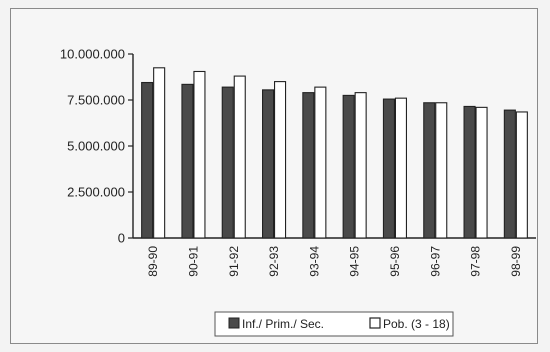 This screenshot has height=352, width=550. What do you see at coordinates (153, 261) in the screenshot?
I see `x-tick-label: 89-90` at bounding box center [153, 261].